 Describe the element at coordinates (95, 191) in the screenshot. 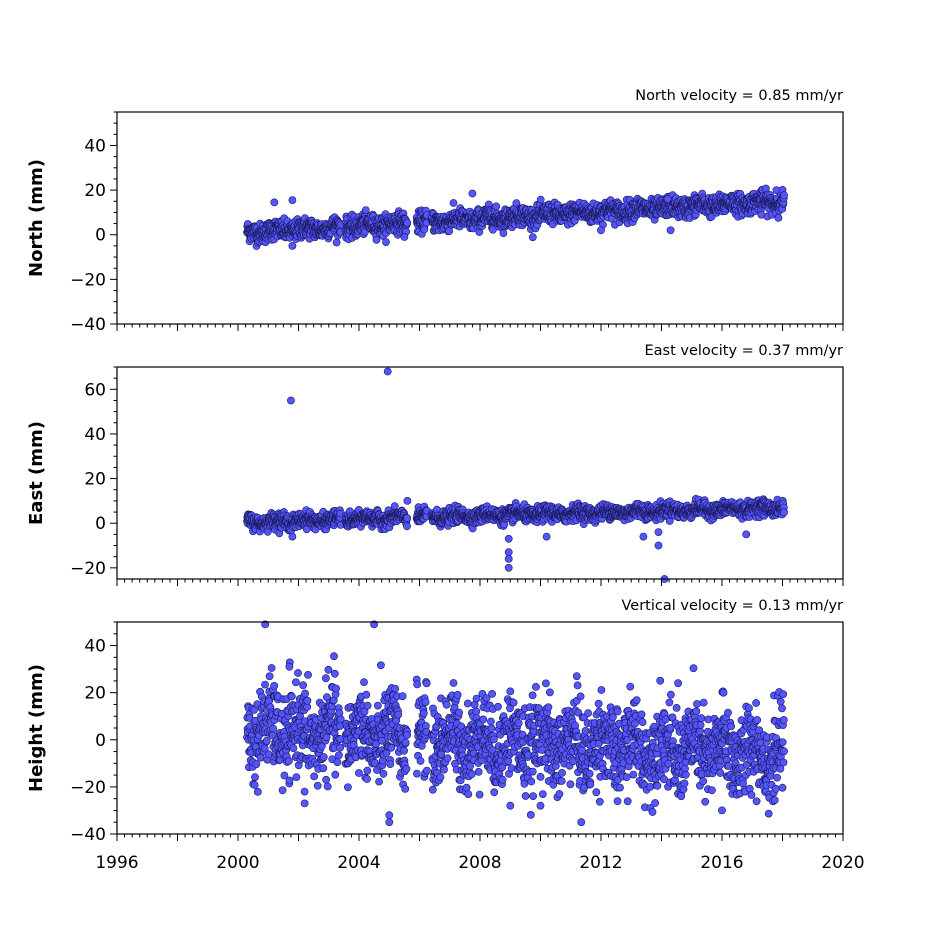

I see `north-y-tick-label: 20` at that location.